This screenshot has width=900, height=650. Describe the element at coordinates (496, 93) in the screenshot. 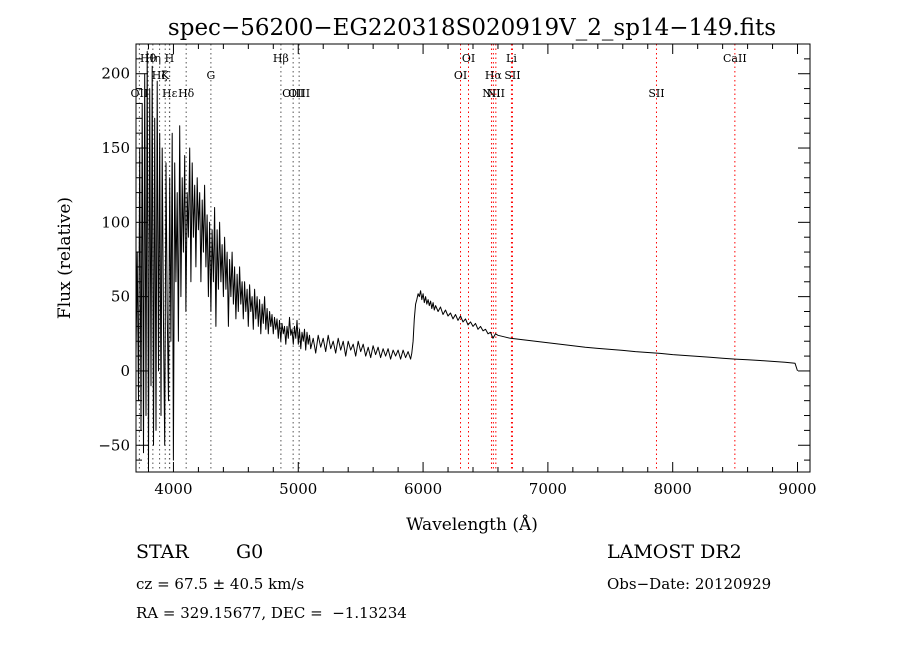

I see `marker-label: NII` at that location.